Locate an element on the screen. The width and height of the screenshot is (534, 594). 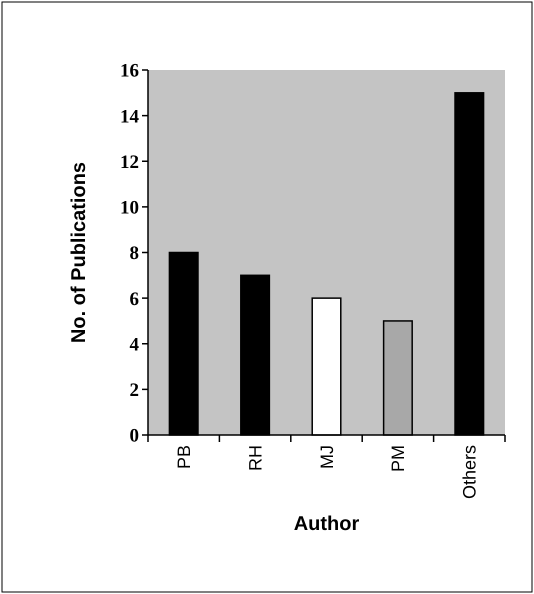
y-tick-label: 0 is located at coordinates (134, 436).